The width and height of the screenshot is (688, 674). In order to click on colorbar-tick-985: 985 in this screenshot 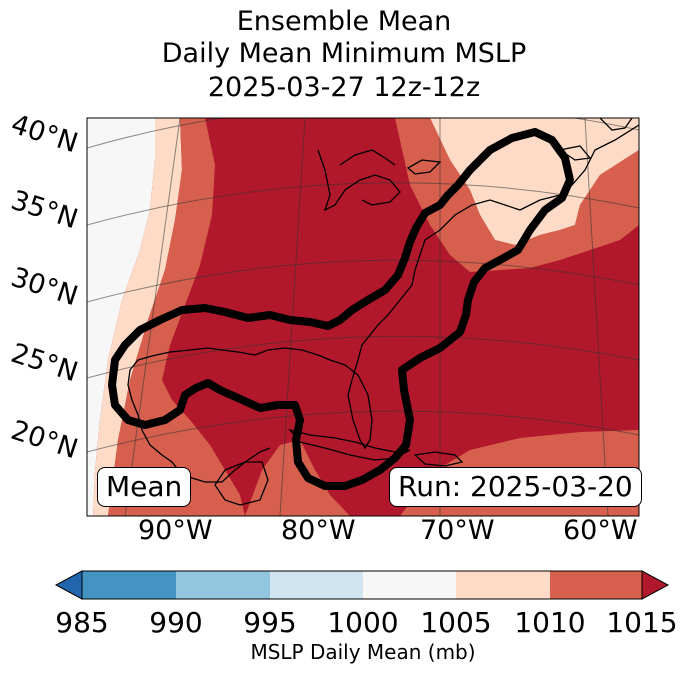, I will do `click(82, 622)`.